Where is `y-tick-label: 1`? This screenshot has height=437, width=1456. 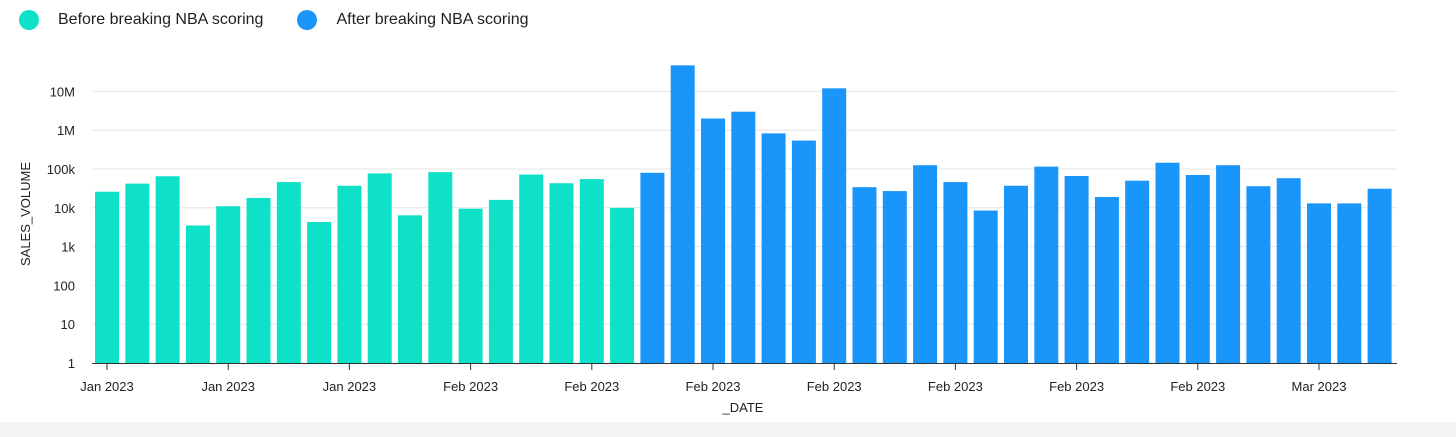 y-tick-label: 1 is located at coordinates (71, 363).